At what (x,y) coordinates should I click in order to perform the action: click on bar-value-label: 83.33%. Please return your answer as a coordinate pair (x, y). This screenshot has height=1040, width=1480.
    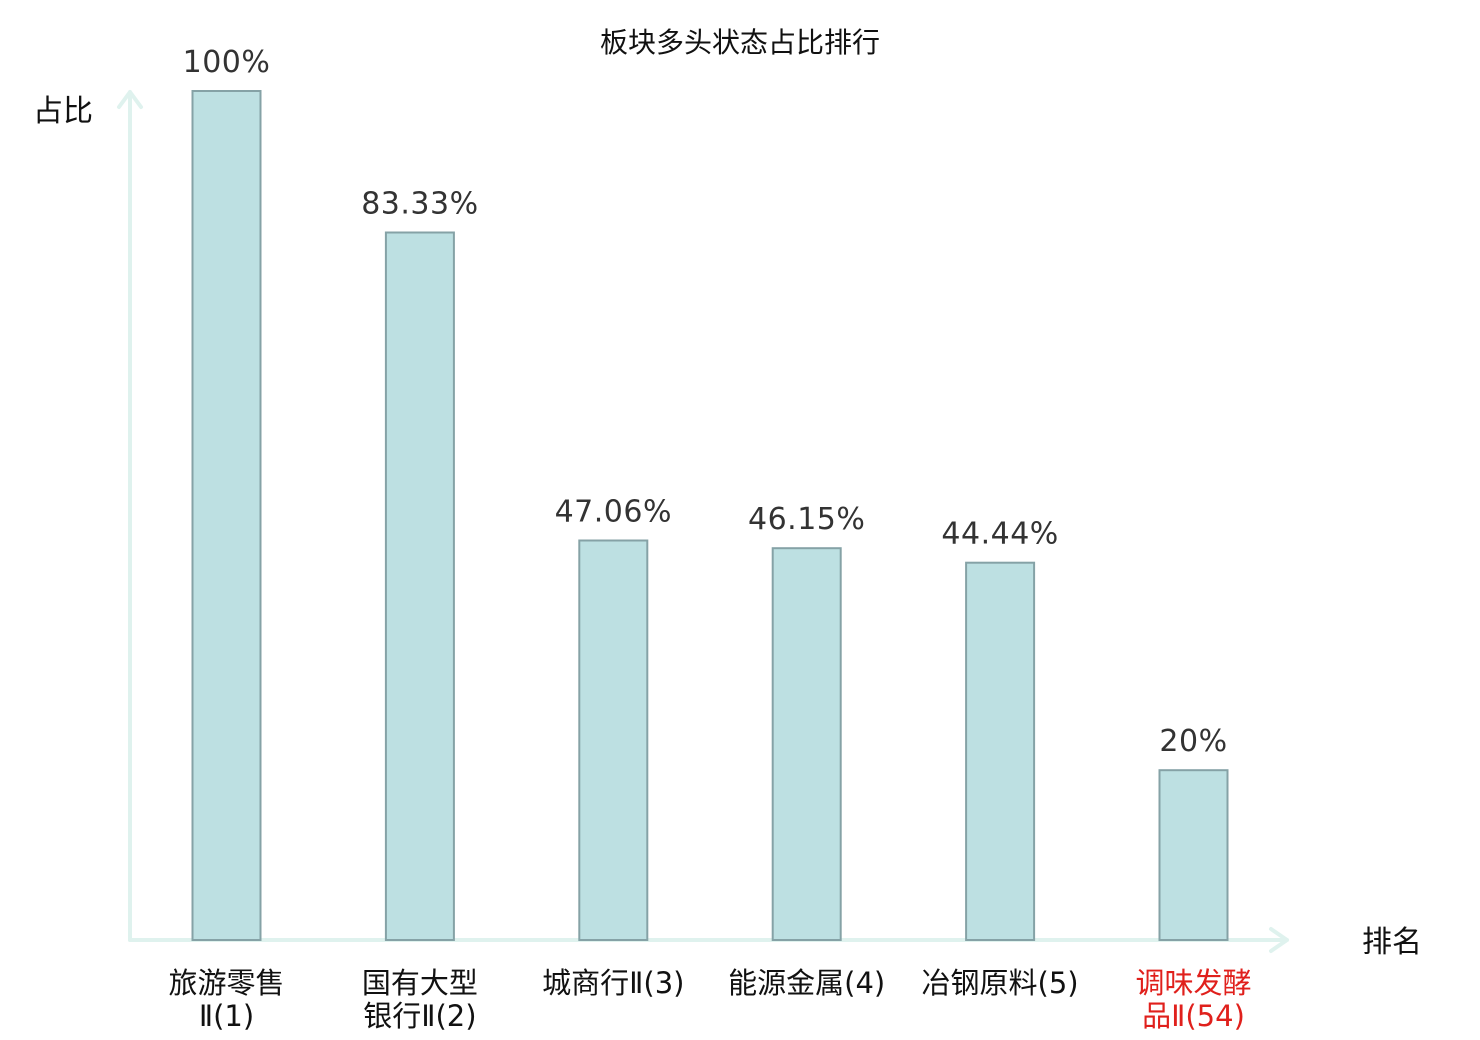
    Looking at the image, I should click on (419, 204).